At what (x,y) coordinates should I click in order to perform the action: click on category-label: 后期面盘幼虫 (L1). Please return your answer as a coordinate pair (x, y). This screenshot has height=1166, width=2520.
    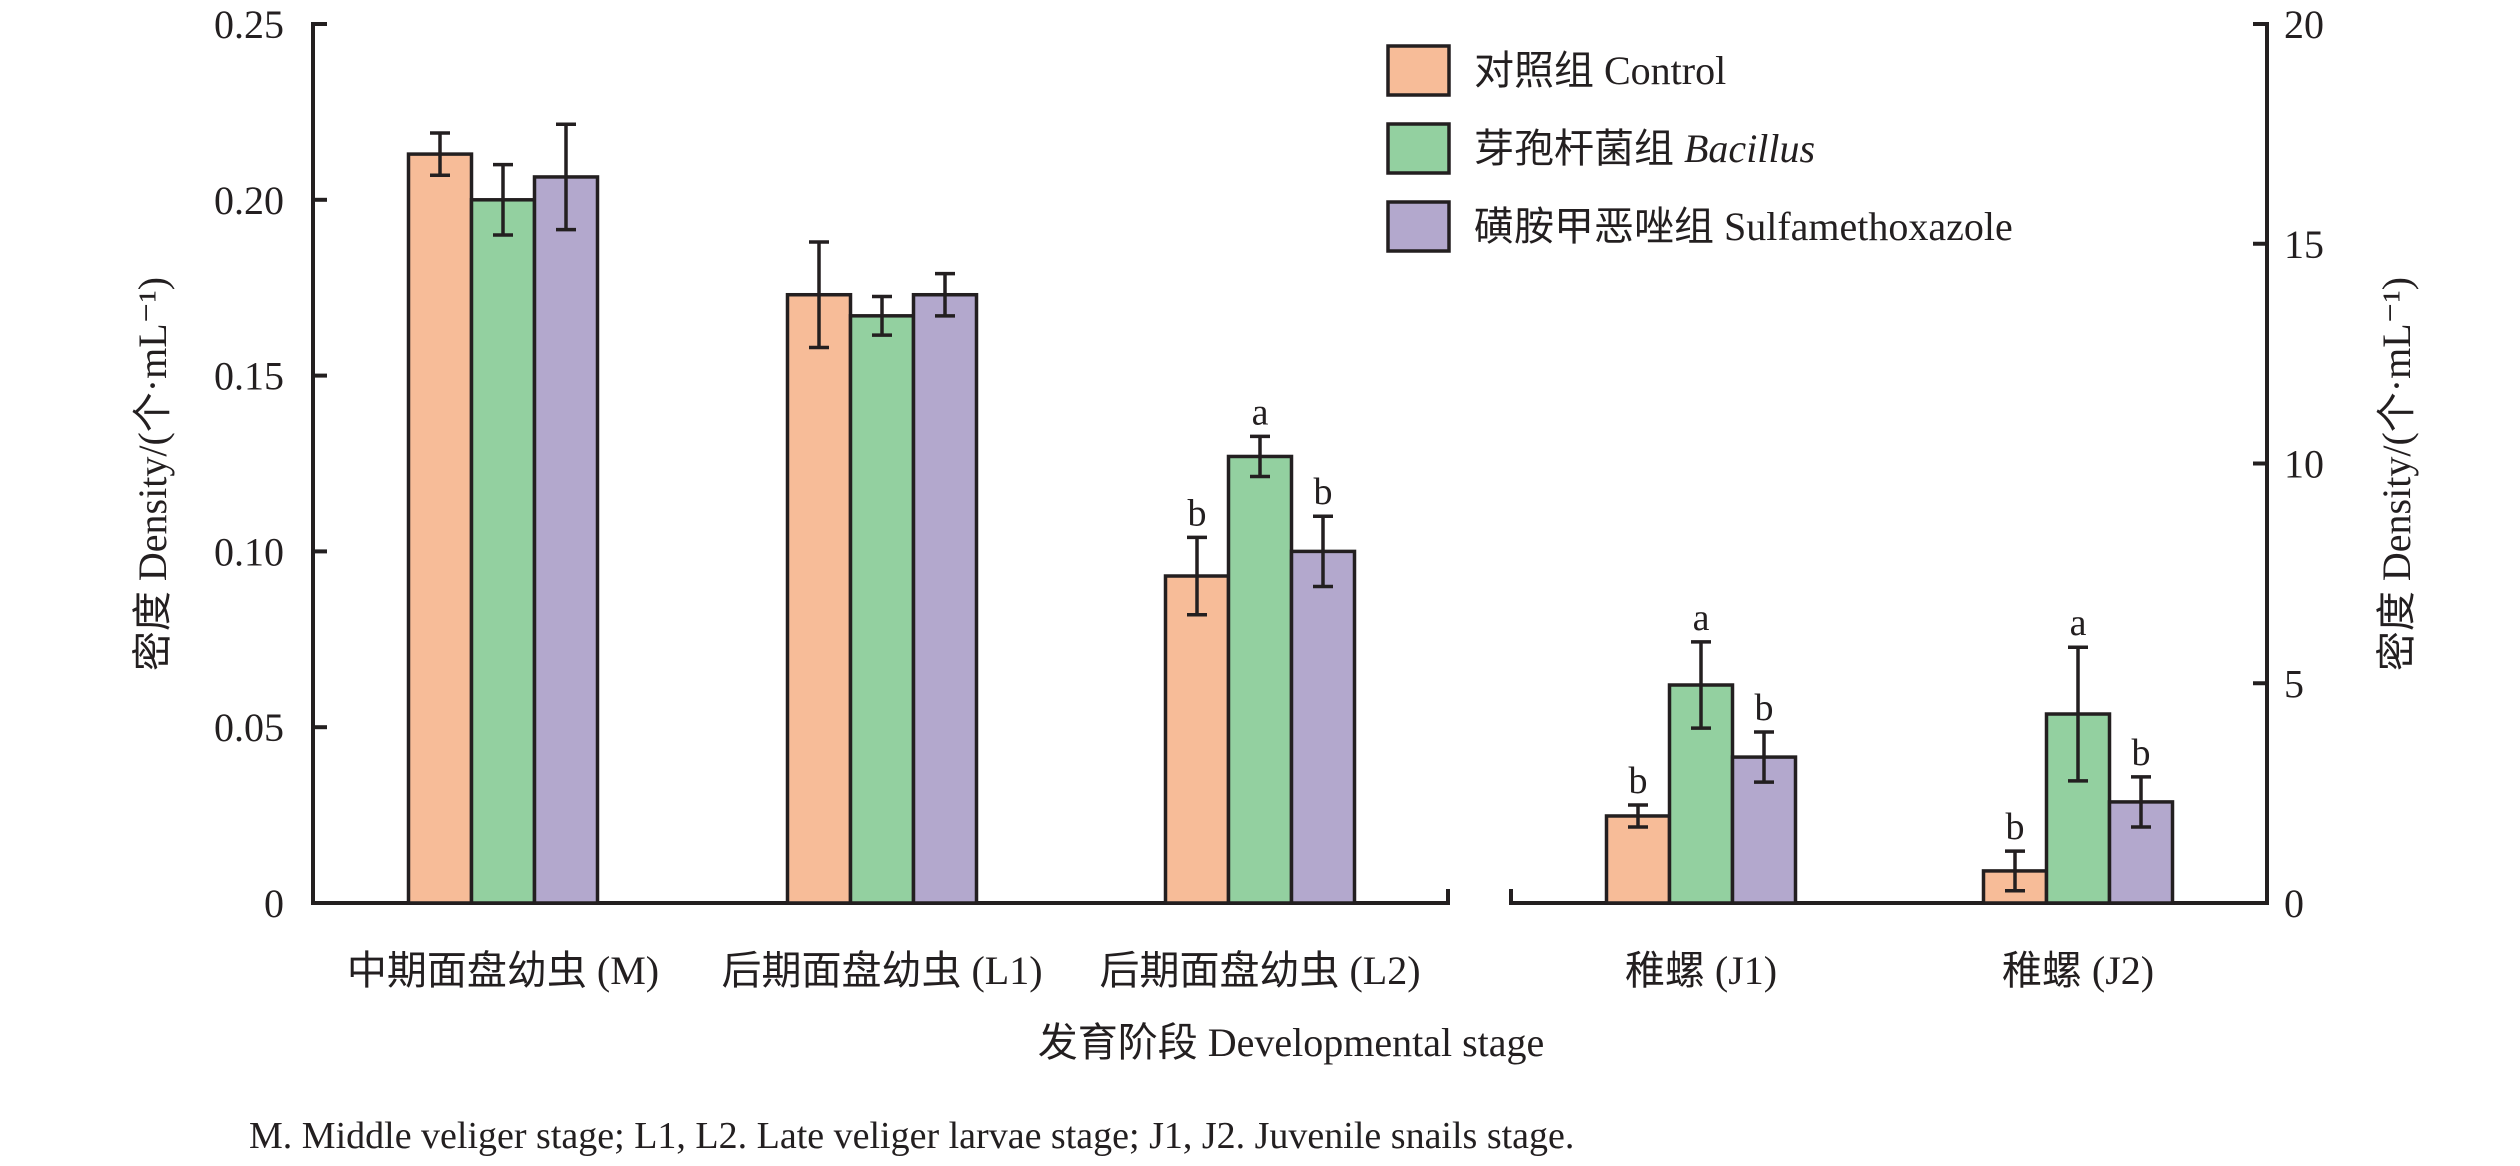
    Looking at the image, I should click on (881, 970).